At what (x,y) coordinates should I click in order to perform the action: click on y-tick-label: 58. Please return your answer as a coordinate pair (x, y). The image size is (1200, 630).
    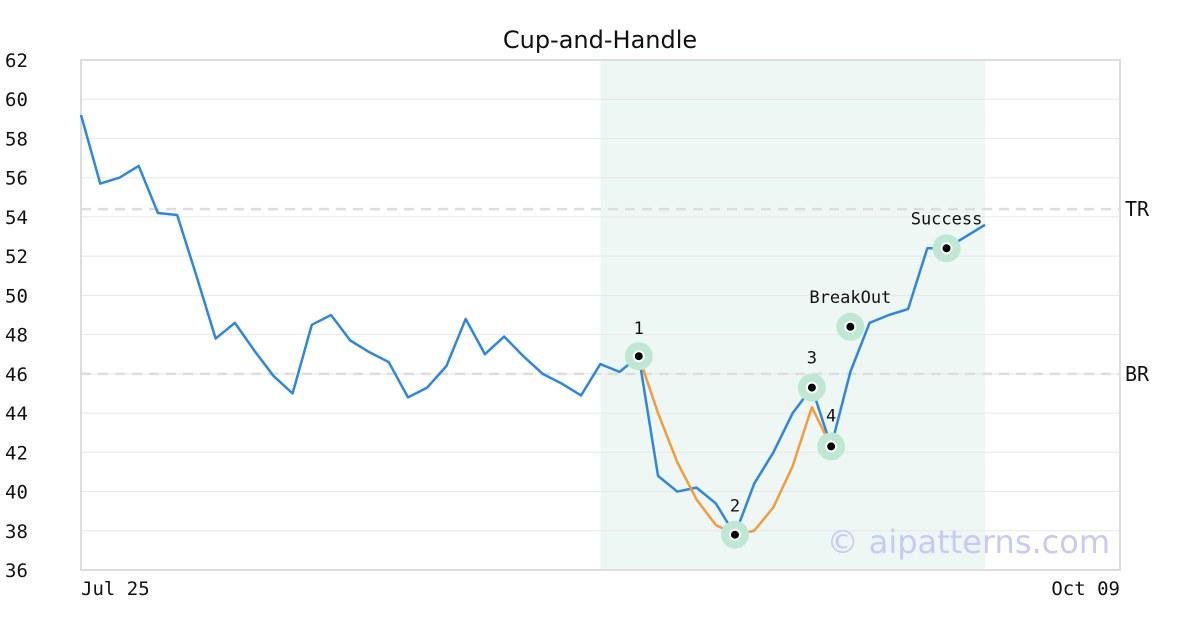
    Looking at the image, I should click on (16, 139).